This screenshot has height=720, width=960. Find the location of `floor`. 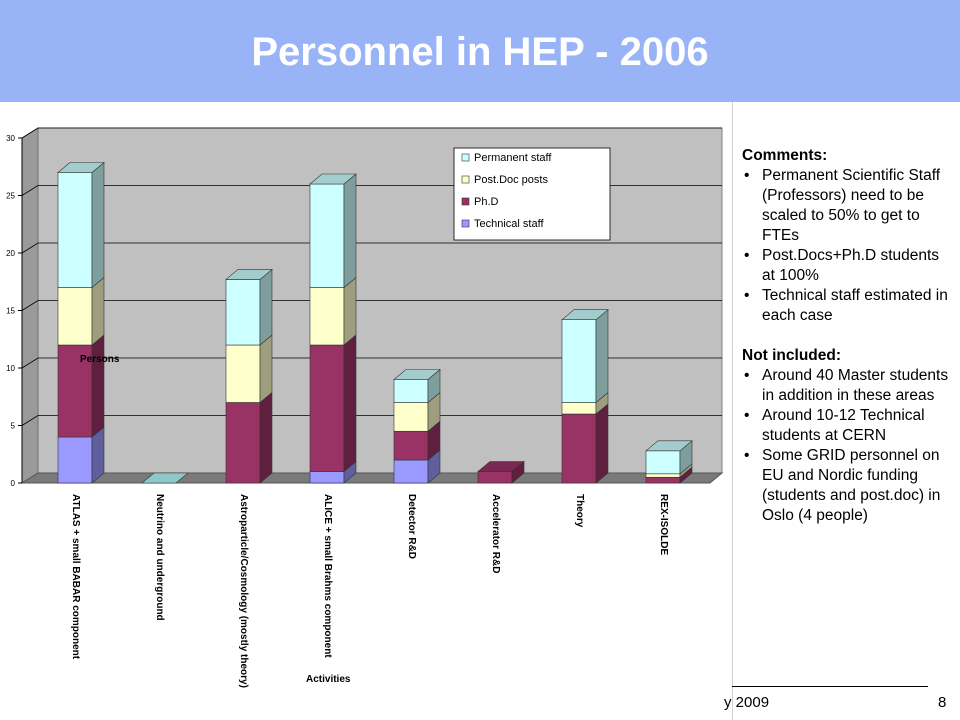

floor is located at coordinates (372, 478).